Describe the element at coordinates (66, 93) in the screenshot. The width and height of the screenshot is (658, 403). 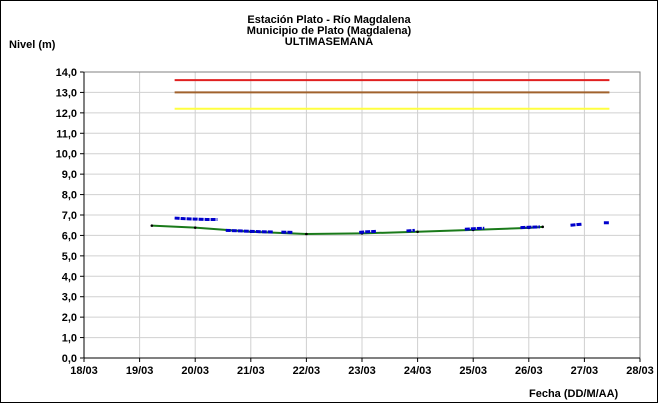
I see `y-tick-label: 13,0` at that location.